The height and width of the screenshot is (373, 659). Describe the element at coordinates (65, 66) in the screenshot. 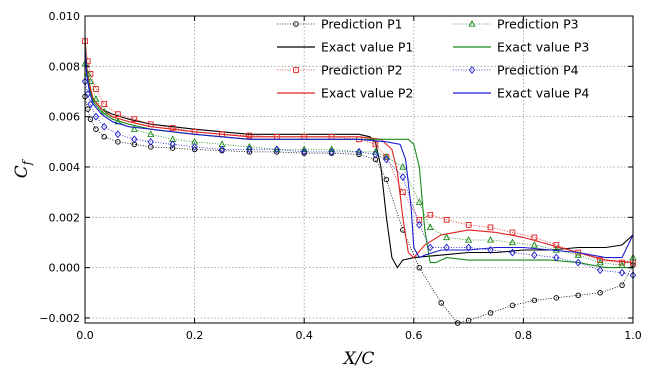

I see `y-tick-label: 0.008` at that location.